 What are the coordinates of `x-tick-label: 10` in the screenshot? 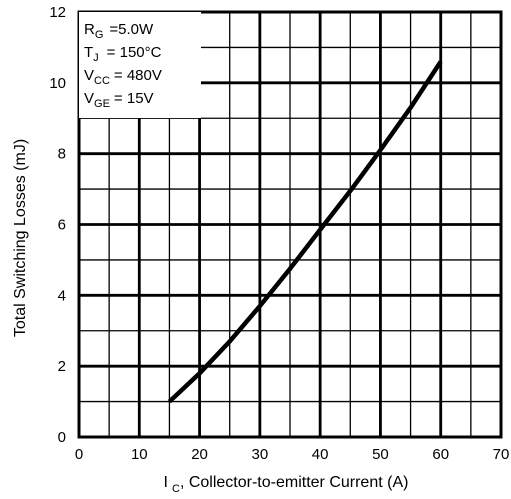 It's located at (139, 454).